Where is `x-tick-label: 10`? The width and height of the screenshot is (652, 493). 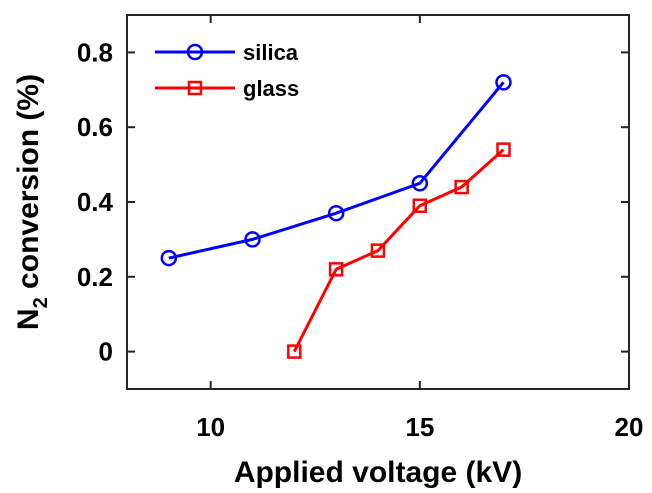 x-tick-label: 10 is located at coordinates (210, 427).